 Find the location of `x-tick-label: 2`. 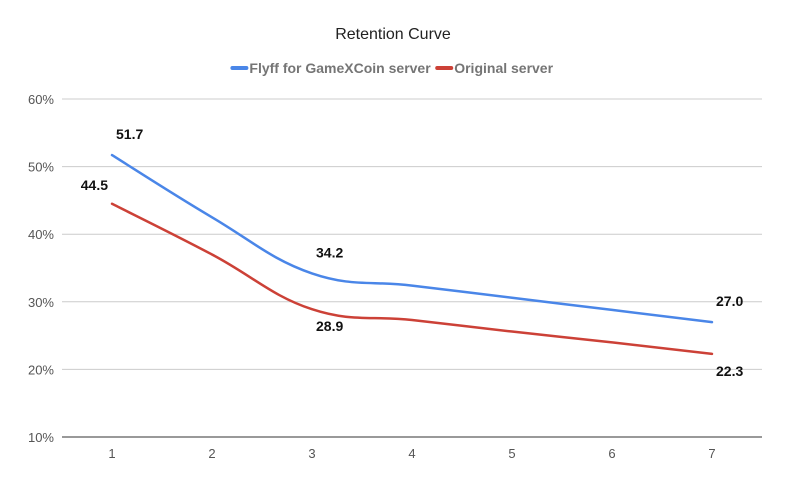

x-tick-label: 2 is located at coordinates (211, 453).